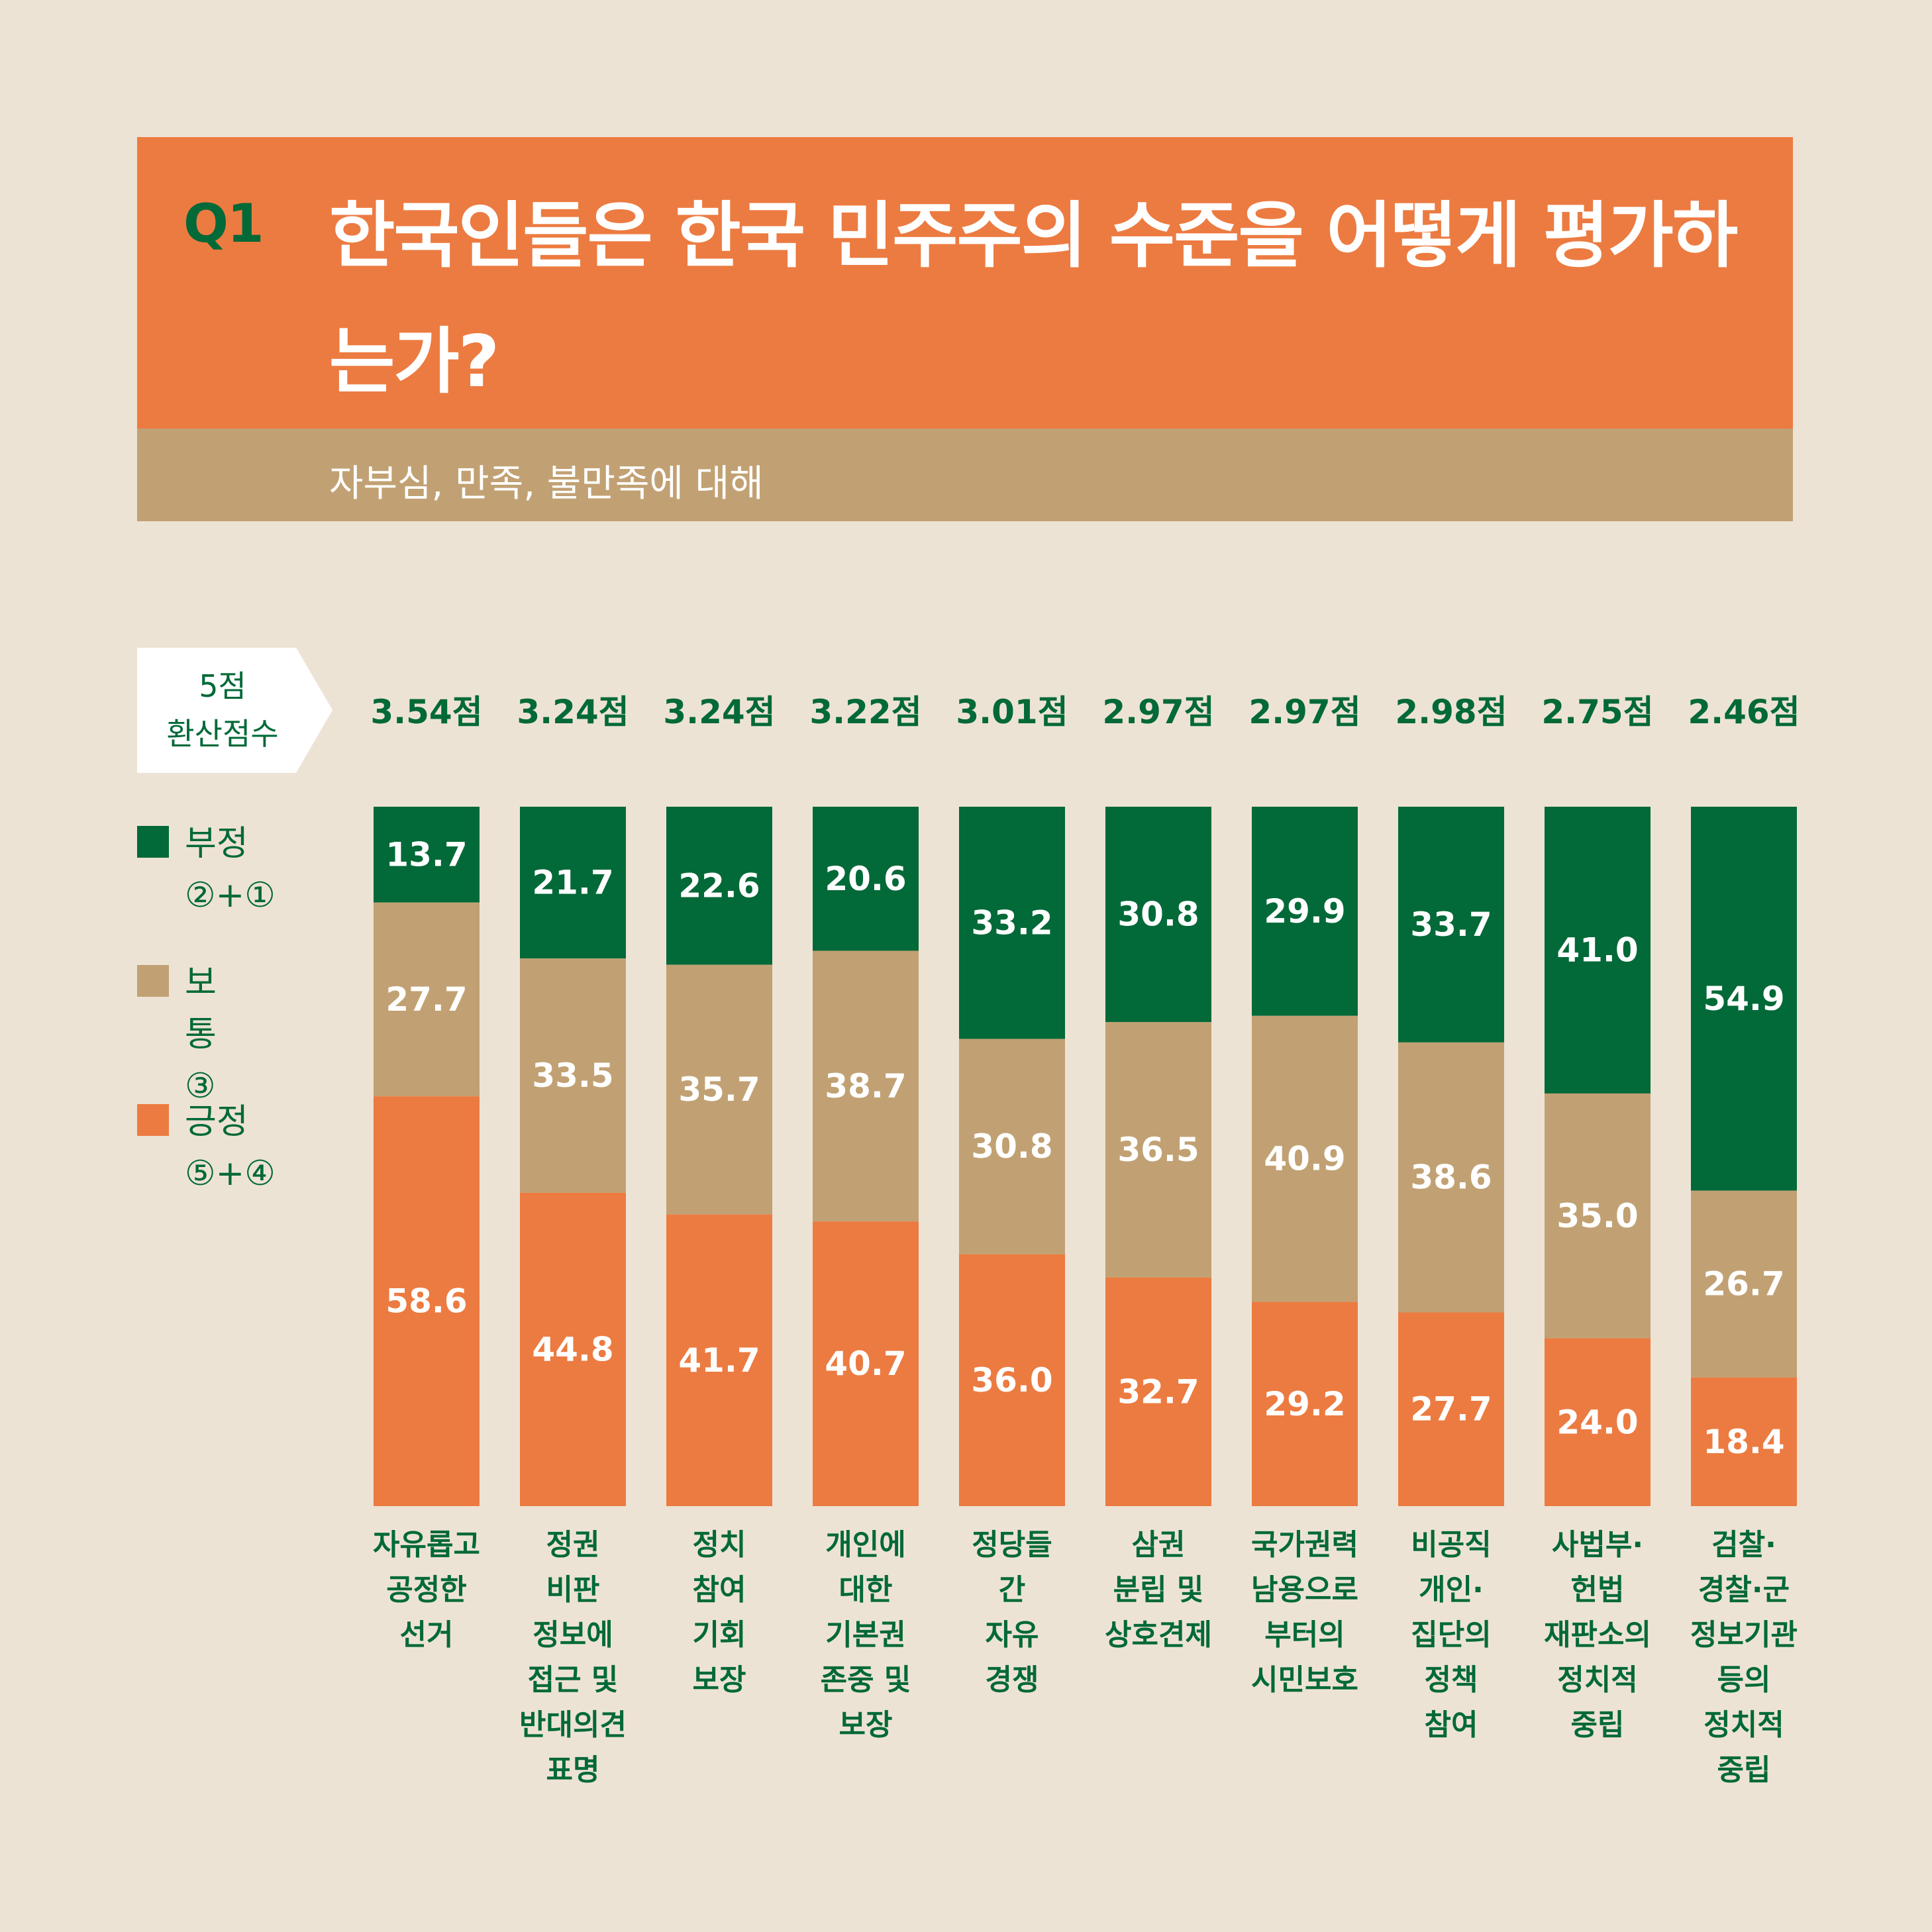  I want to click on subtitle-banner: 자부심, 만족, 불만족에 대해, so click(965, 475).